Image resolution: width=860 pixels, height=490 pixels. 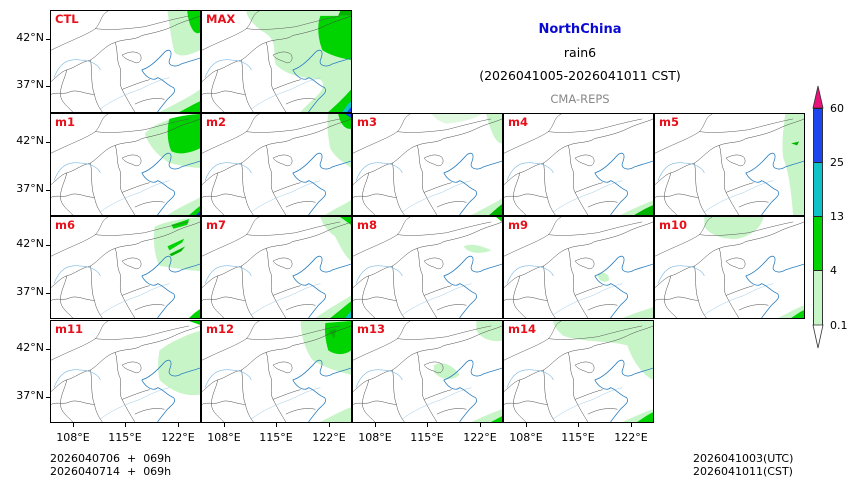 What do you see at coordinates (371, 329) in the screenshot?
I see `panel-label: m13` at bounding box center [371, 329].